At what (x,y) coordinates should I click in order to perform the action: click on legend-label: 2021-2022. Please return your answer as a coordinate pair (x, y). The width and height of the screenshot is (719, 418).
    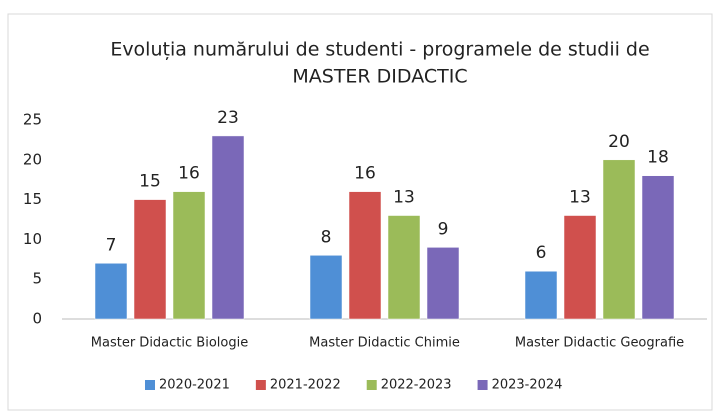
    Looking at the image, I should click on (305, 385).